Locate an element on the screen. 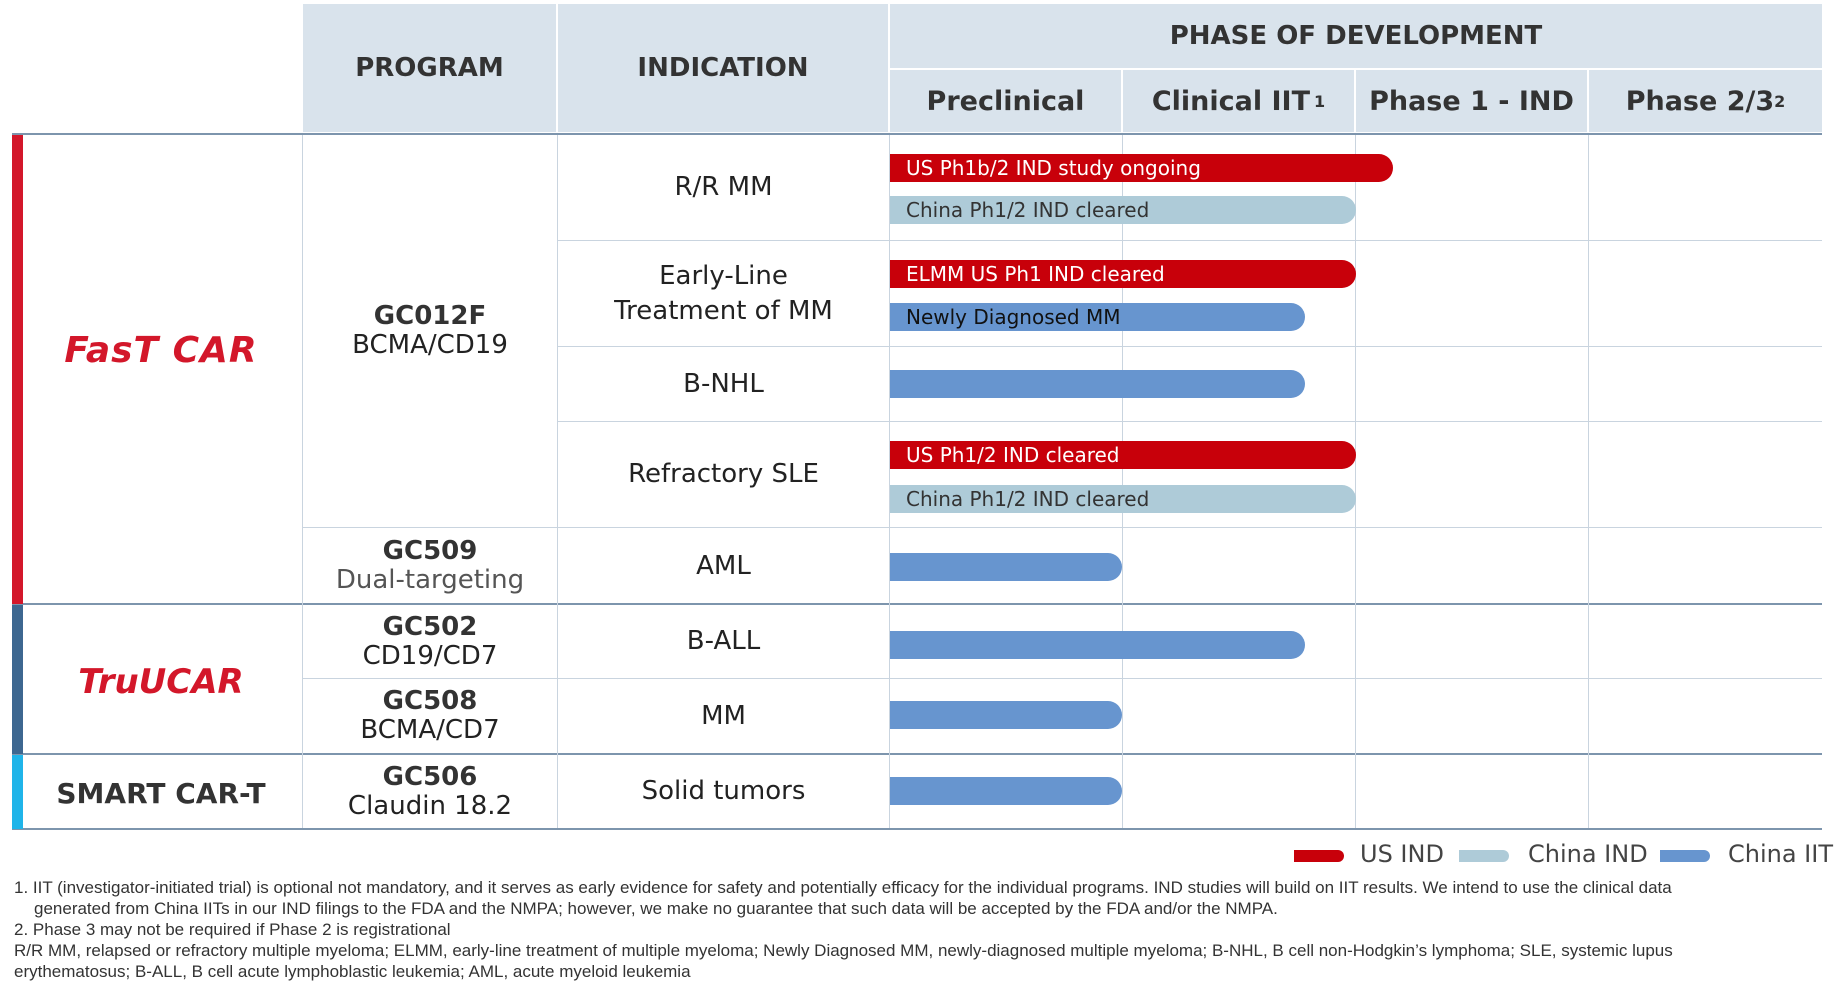  program-code: GC508 is located at coordinates (430, 701).